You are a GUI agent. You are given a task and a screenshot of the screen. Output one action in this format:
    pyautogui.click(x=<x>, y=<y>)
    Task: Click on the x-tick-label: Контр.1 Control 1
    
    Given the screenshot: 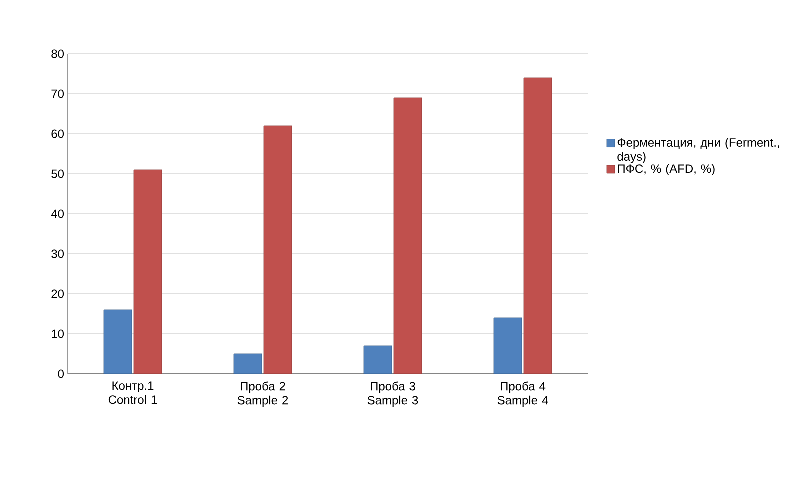 What is the action you would take?
    pyautogui.click(x=133, y=393)
    